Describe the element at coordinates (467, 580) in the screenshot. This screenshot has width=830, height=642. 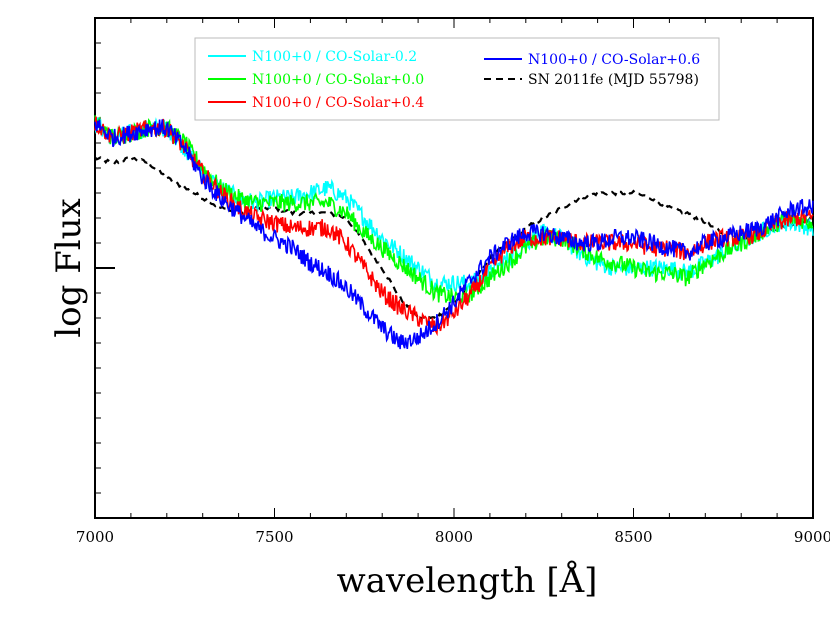
I see `x-axis-title: wavelength [Å]` at that location.